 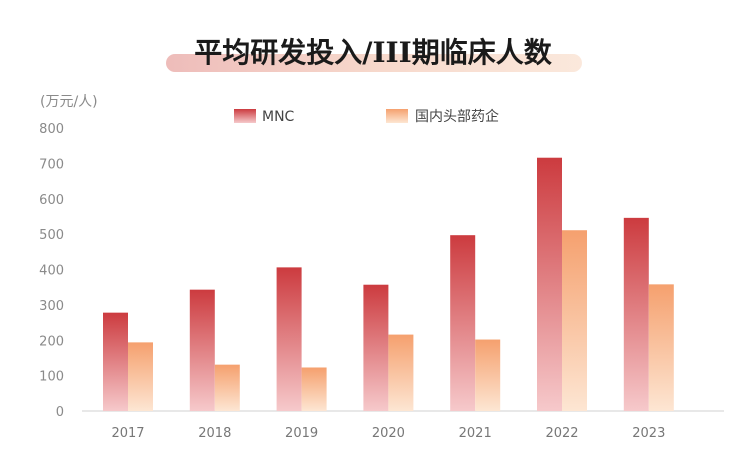 I want to click on y-tick-label: 700, so click(x=51, y=164).